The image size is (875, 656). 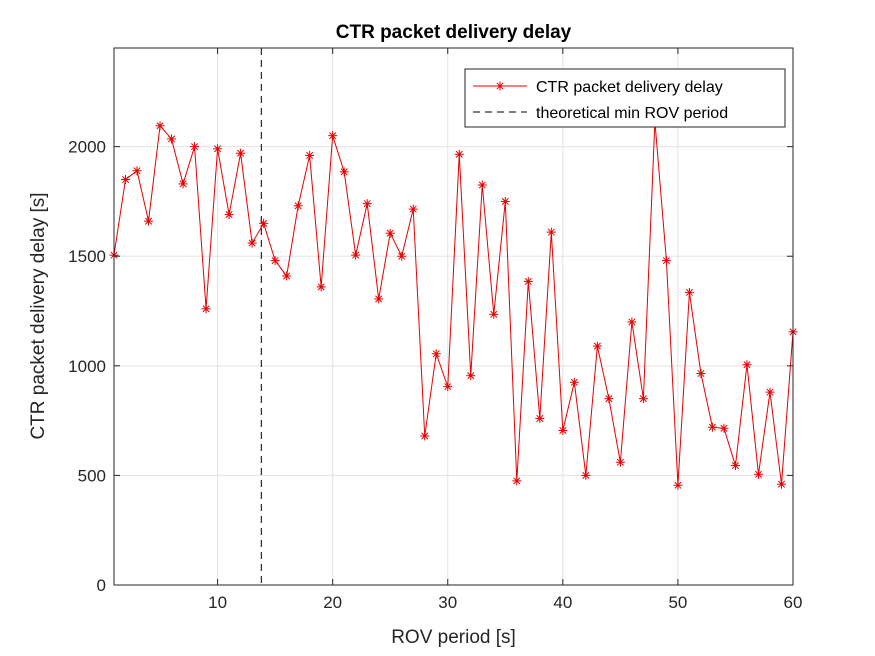 I want to click on x-tick-label: 40, so click(x=562, y=602).